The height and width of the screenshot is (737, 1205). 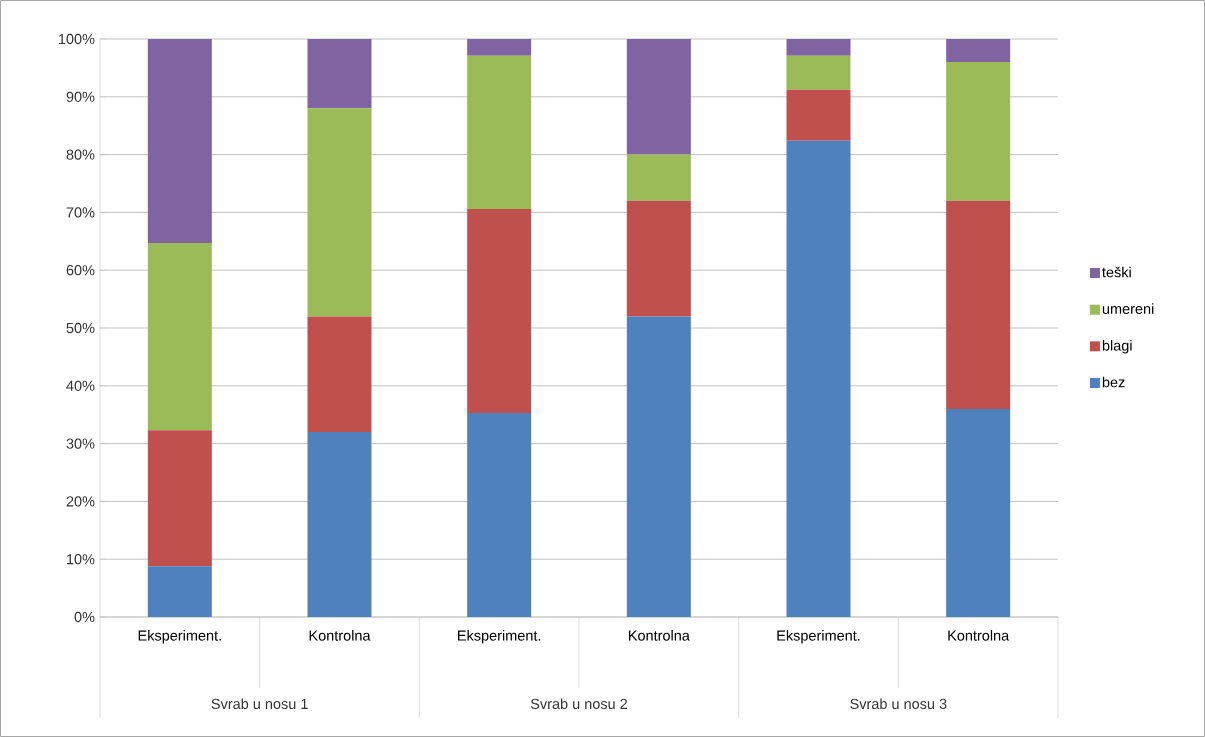 What do you see at coordinates (76, 39) in the screenshot?
I see `y-tick-label: 100%` at bounding box center [76, 39].